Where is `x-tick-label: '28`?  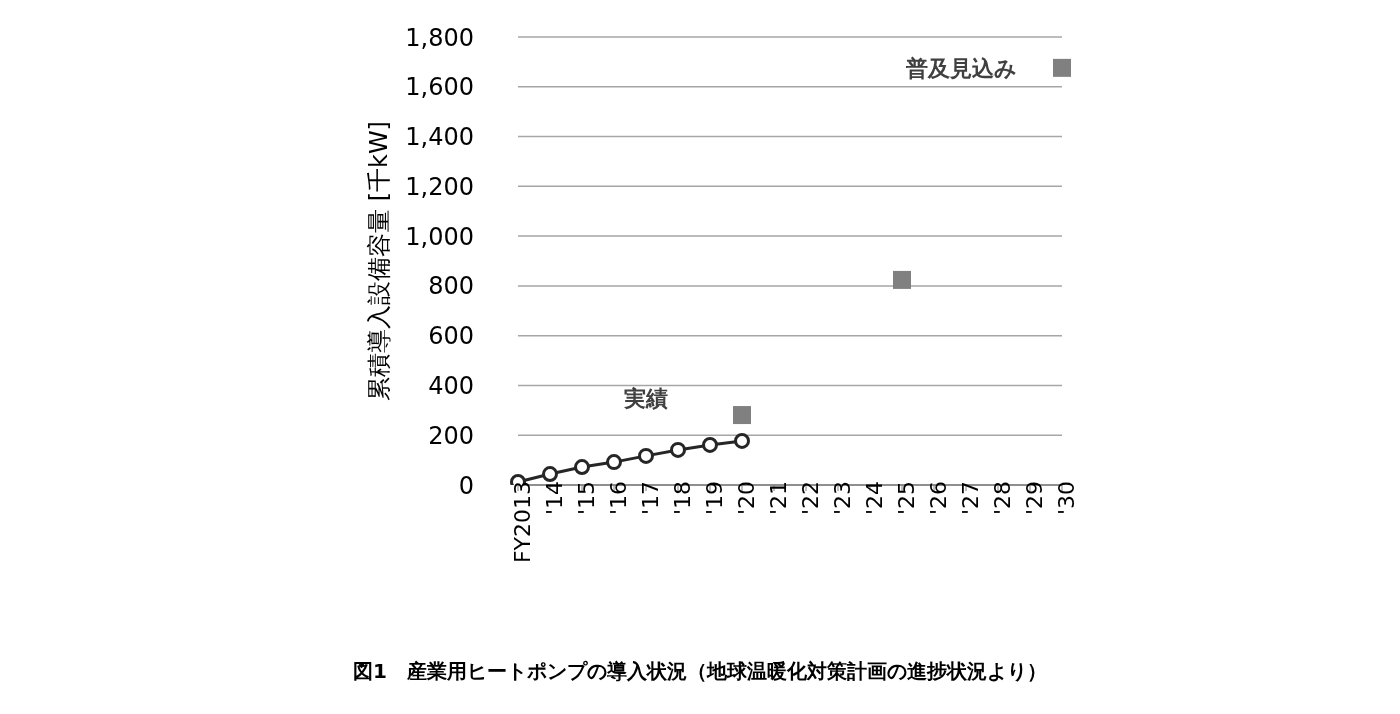 x-tick-label: '28 is located at coordinates (1002, 498).